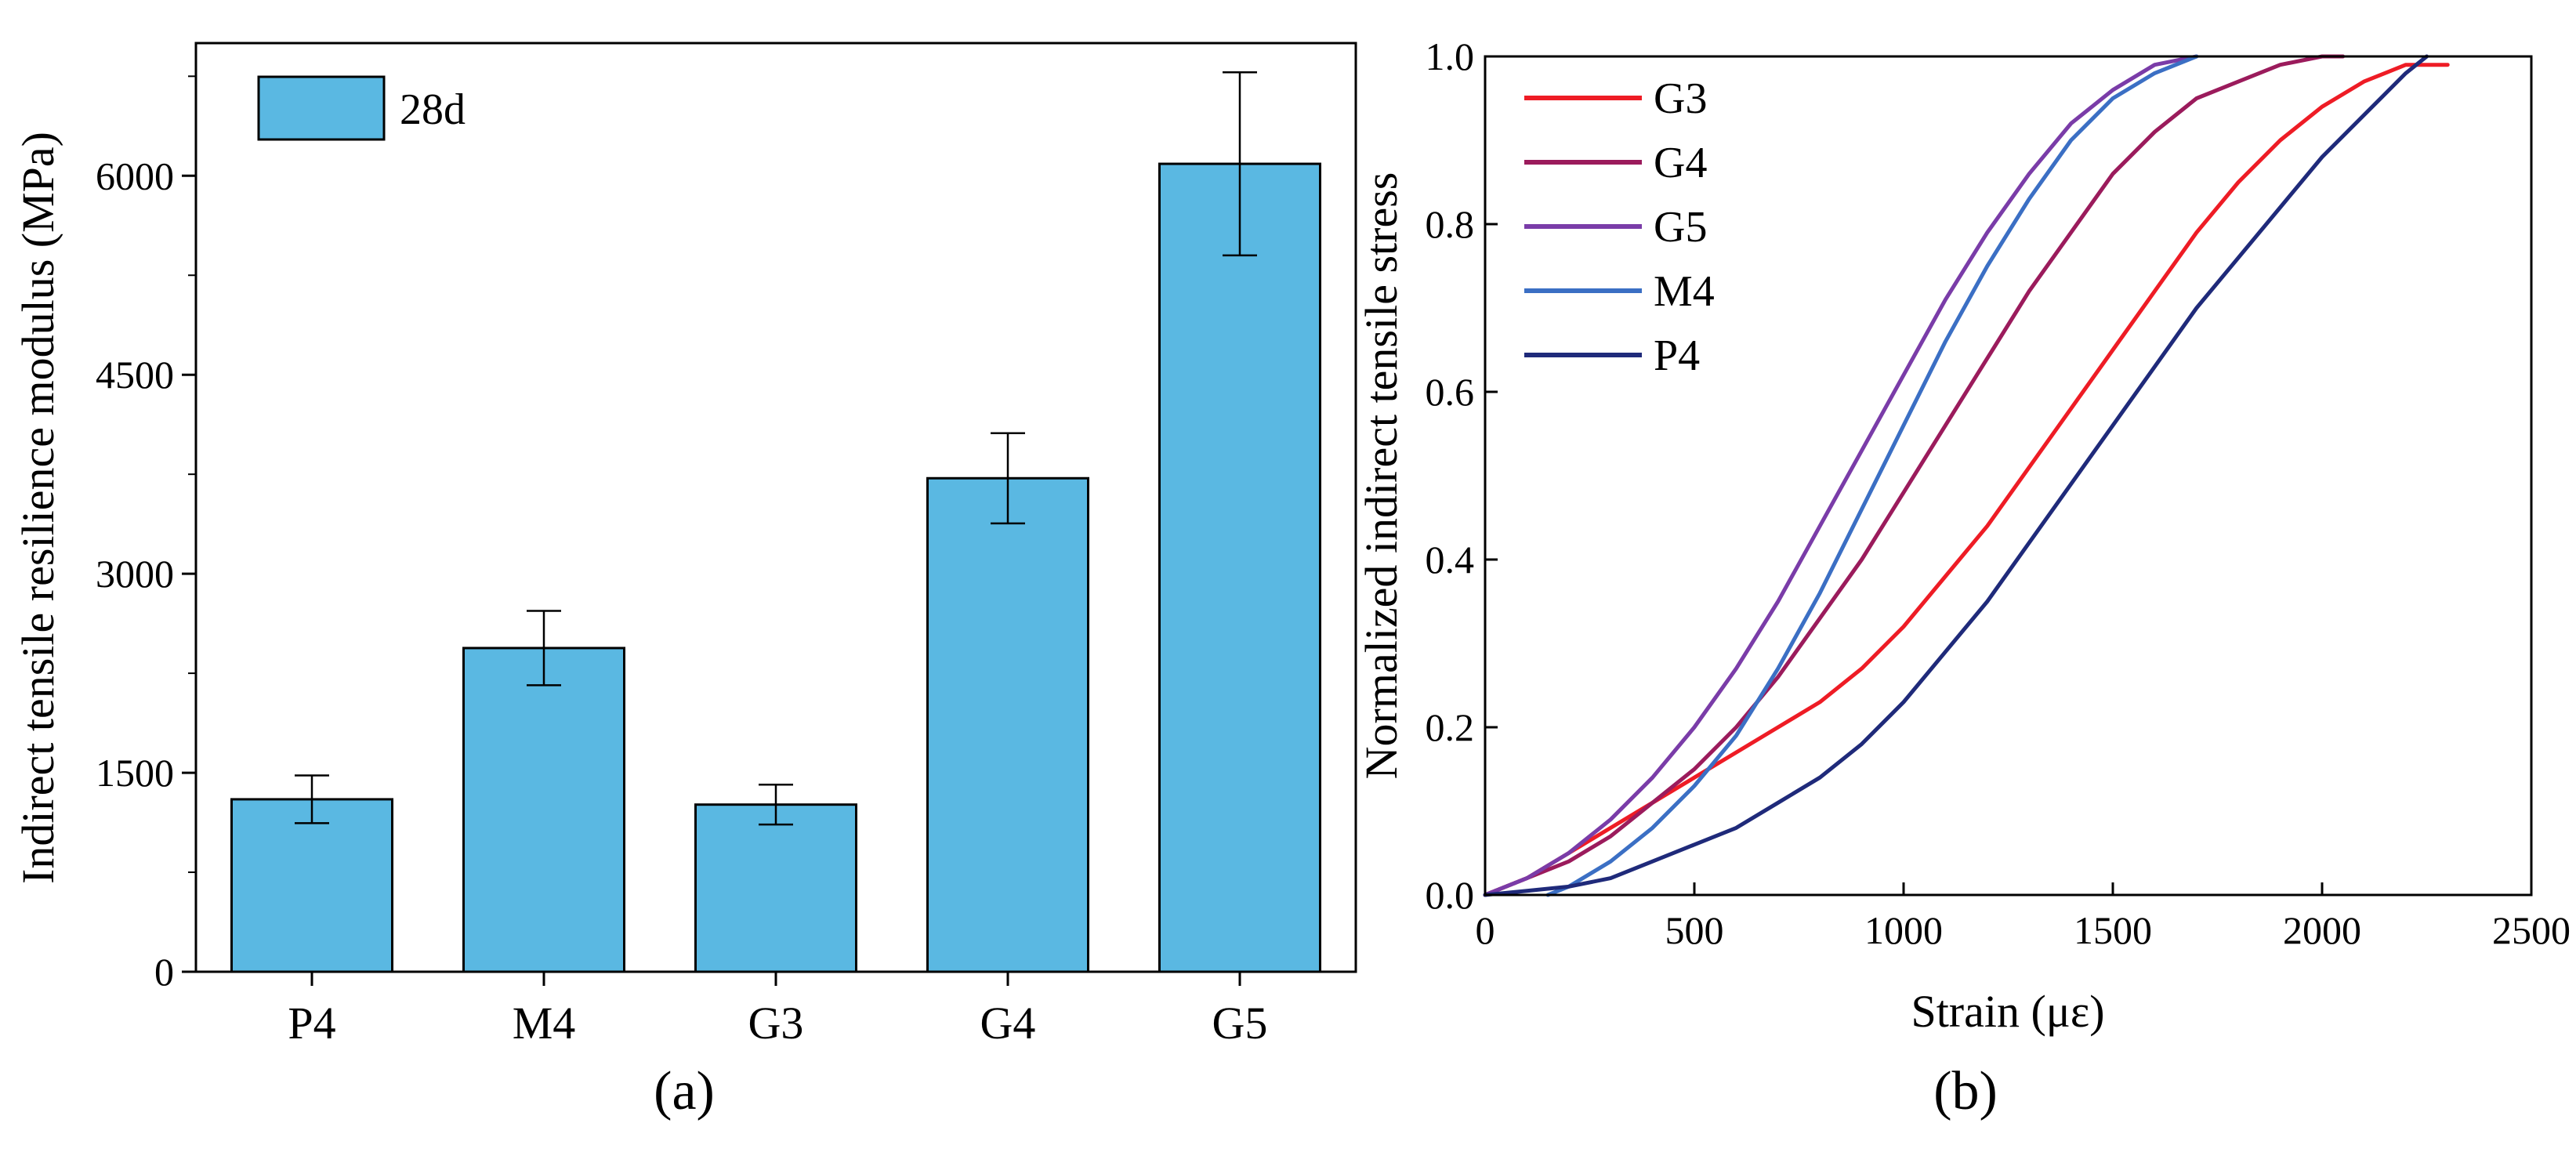  I want to click on x-axis-label: Strain (με), so click(2007, 1012).